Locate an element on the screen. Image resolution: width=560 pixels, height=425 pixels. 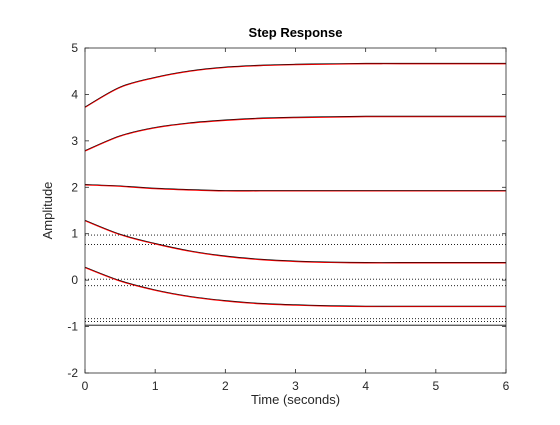
y-tick-label: -1 is located at coordinates (72, 327).